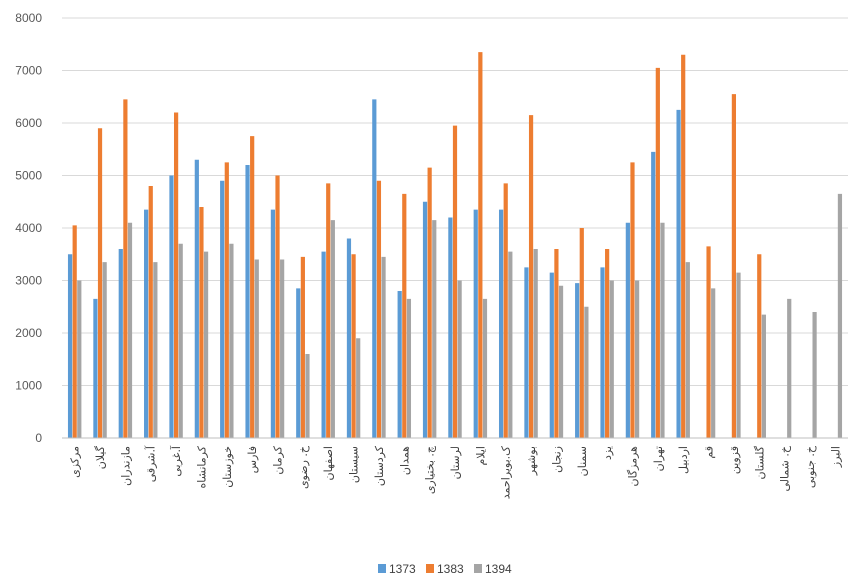  I want to click on legend-item-1394: 1394, so click(493, 569).